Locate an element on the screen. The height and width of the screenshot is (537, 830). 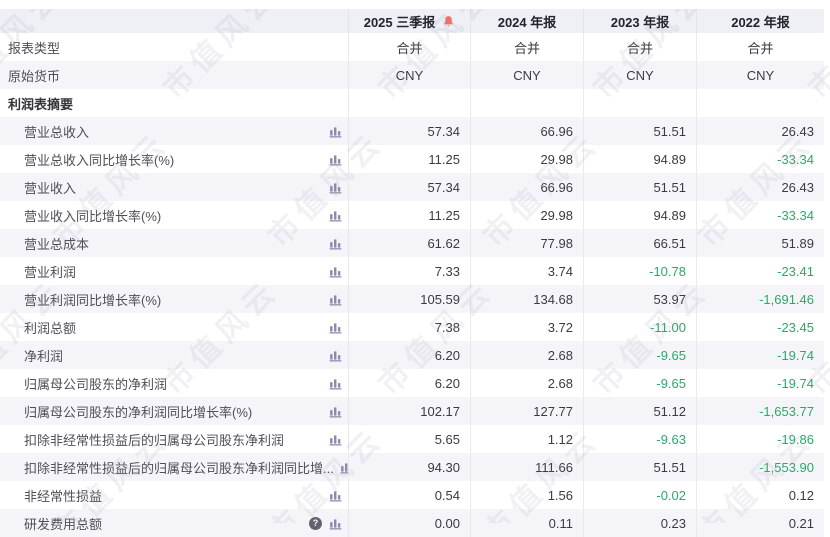
value-cell: 1.12 is located at coordinates (526, 439).